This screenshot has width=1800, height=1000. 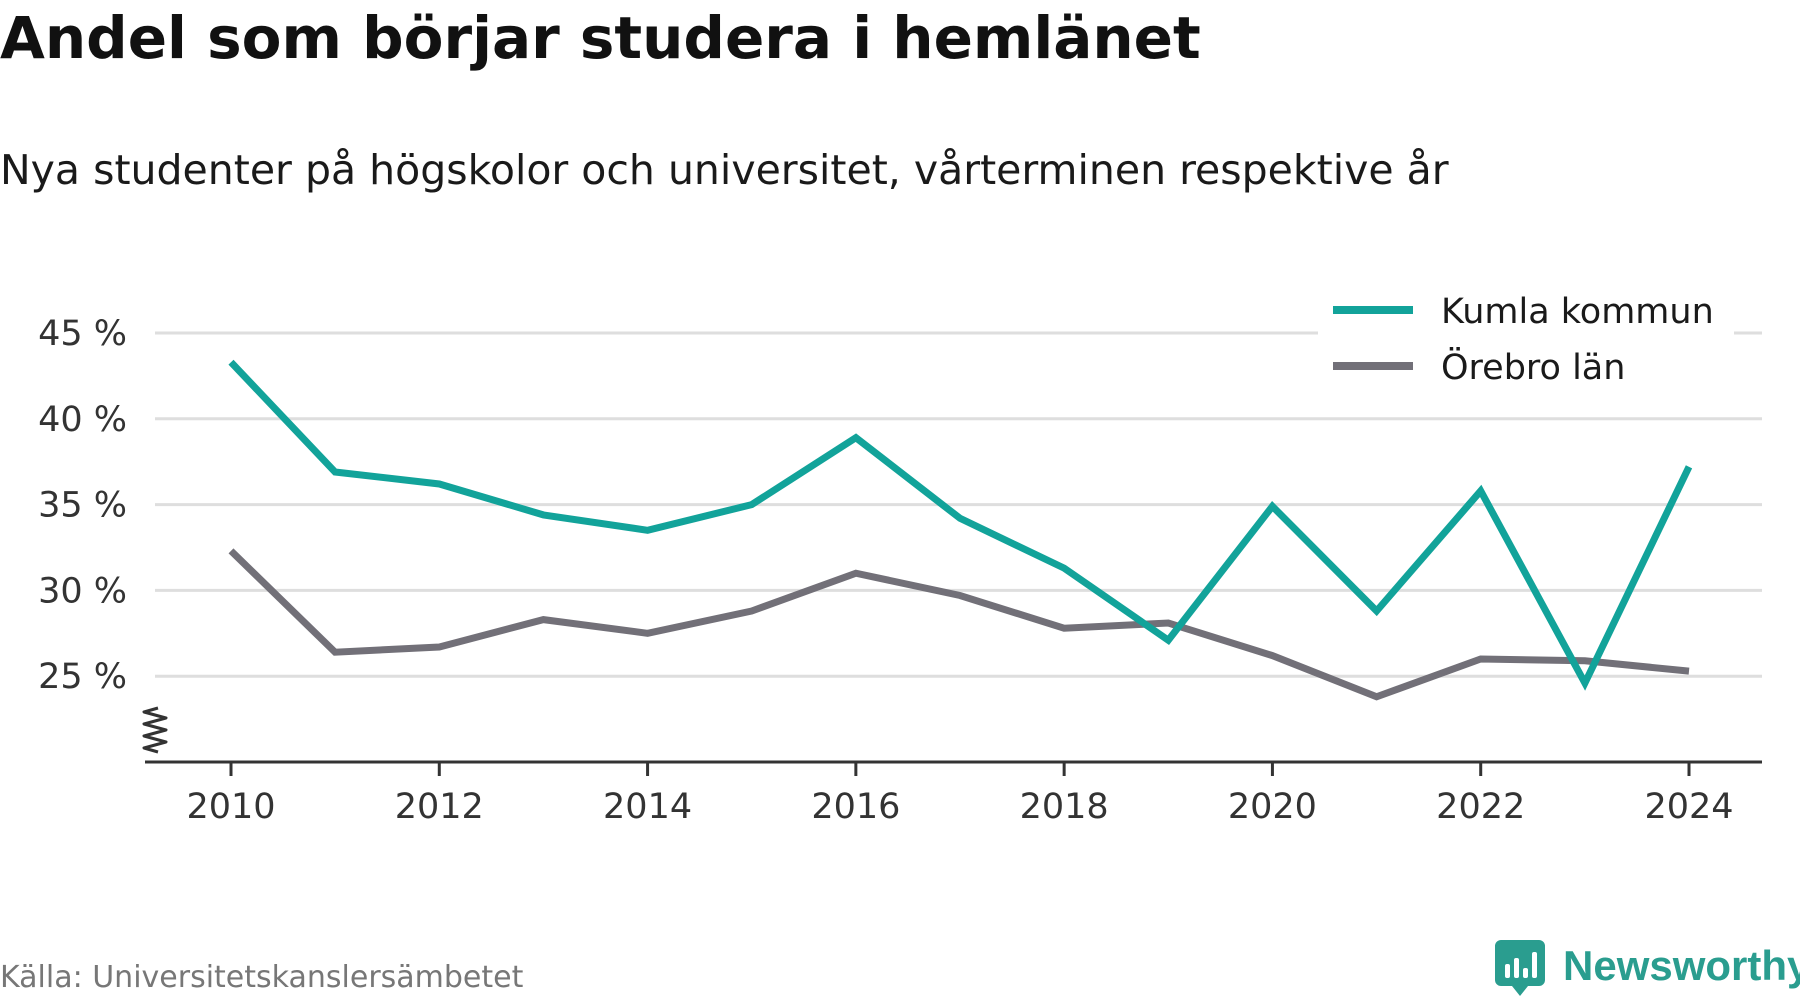 What do you see at coordinates (959, 624) in the screenshot?
I see `series-line-orebro-lan` at bounding box center [959, 624].